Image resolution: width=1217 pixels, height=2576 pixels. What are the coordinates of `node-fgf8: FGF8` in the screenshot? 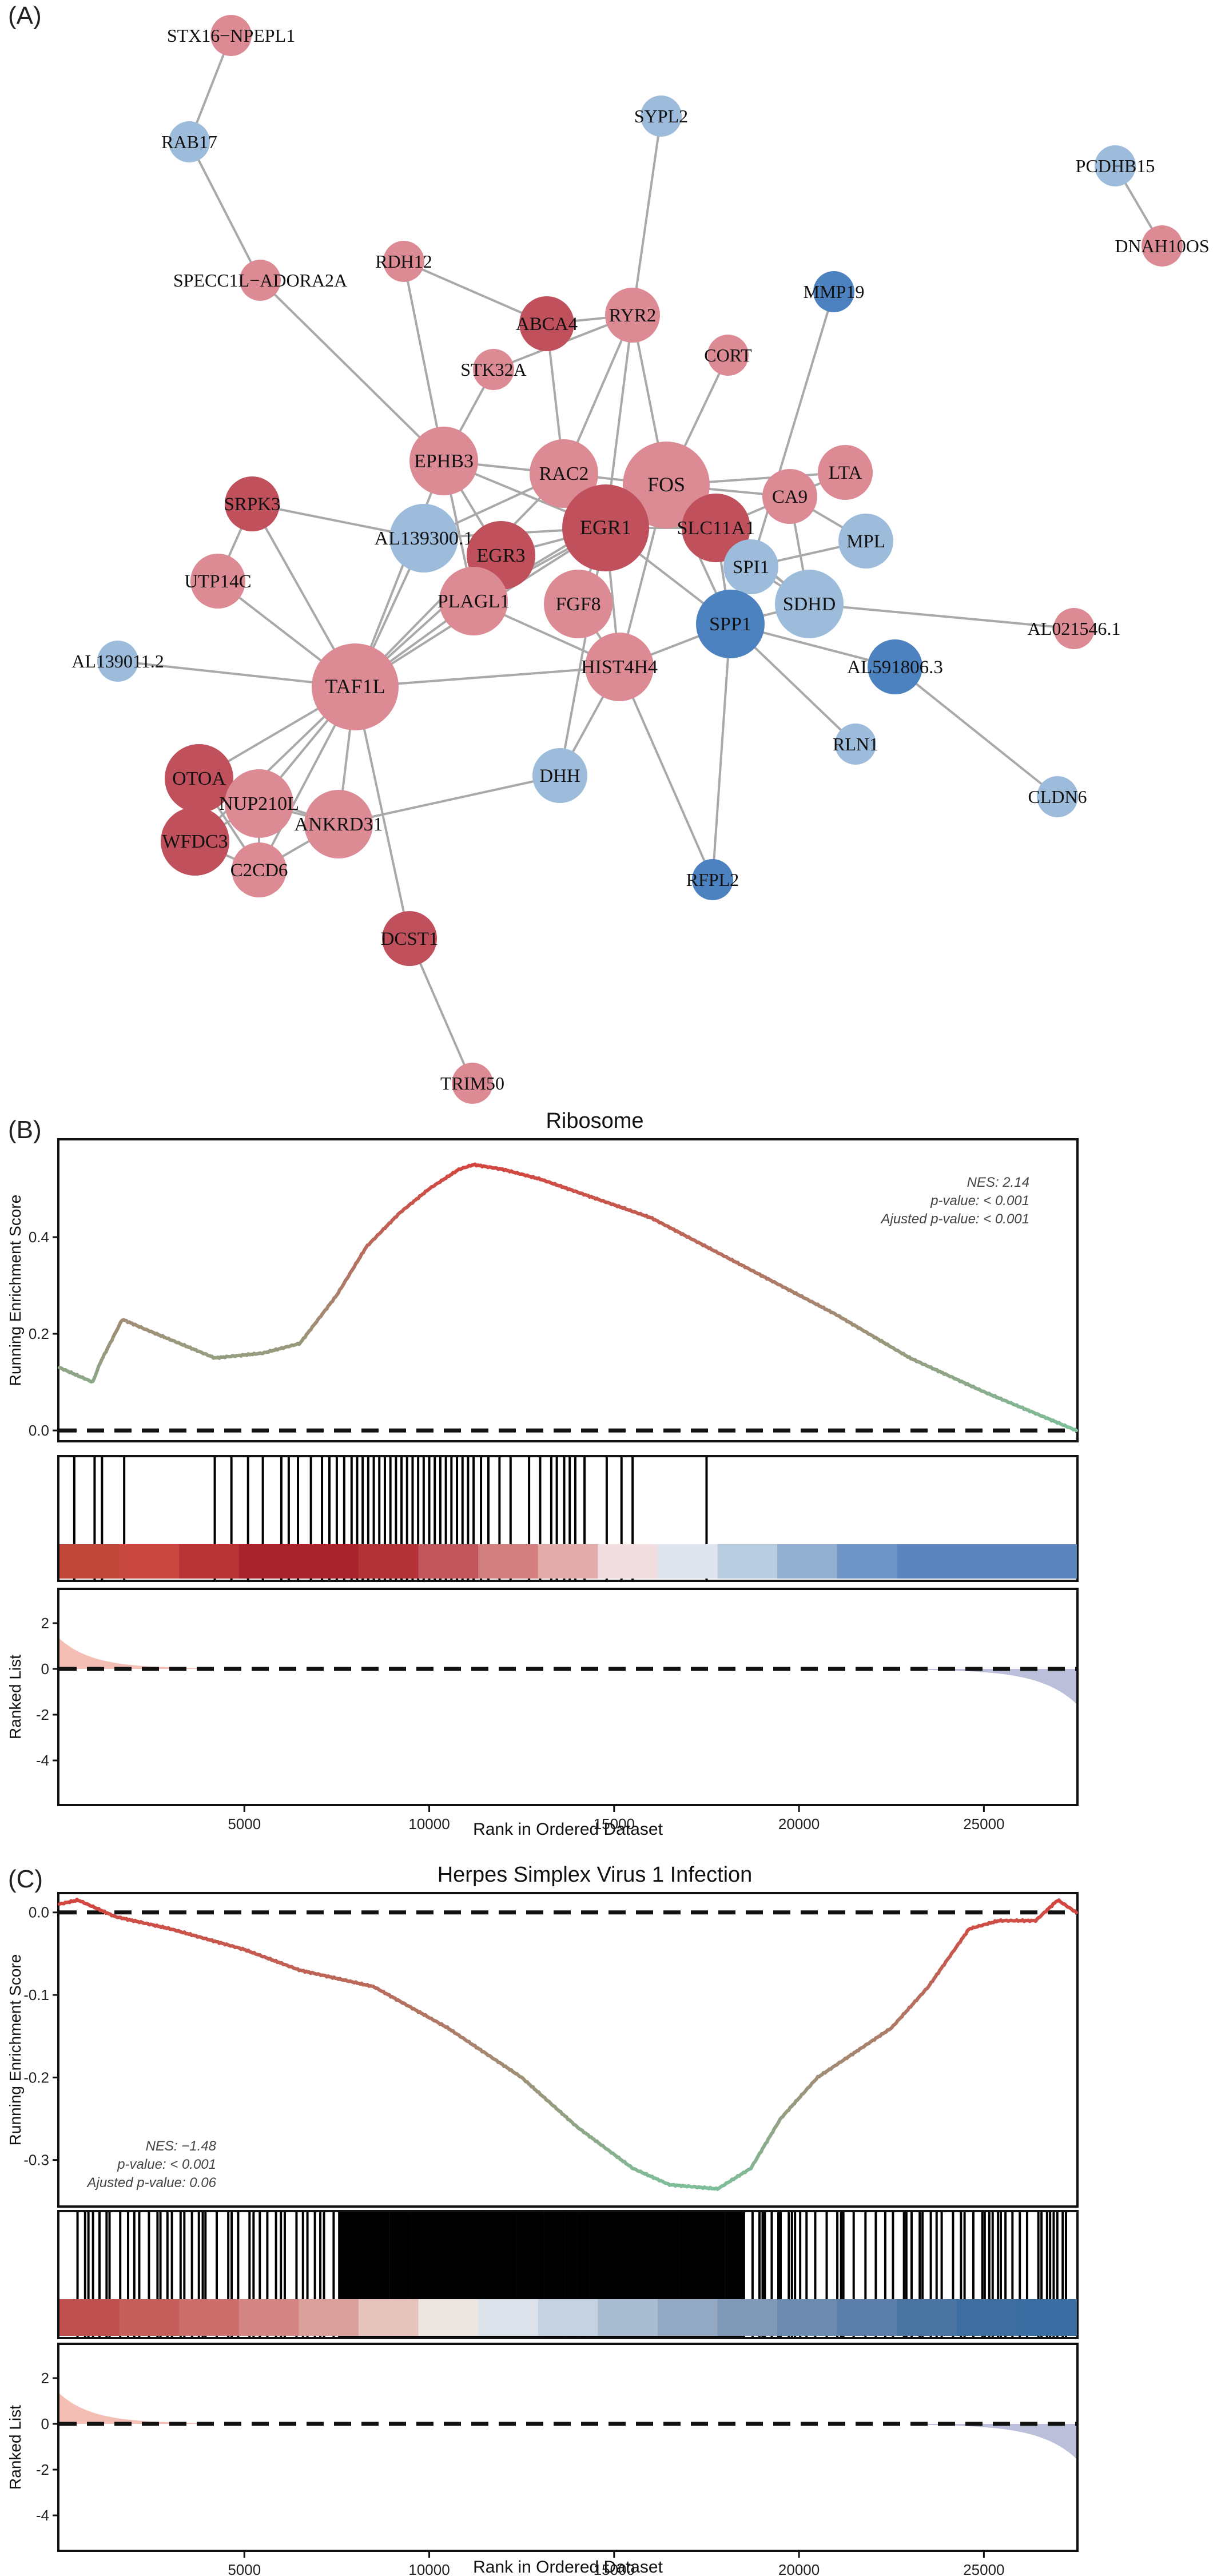 It's located at (579, 604).